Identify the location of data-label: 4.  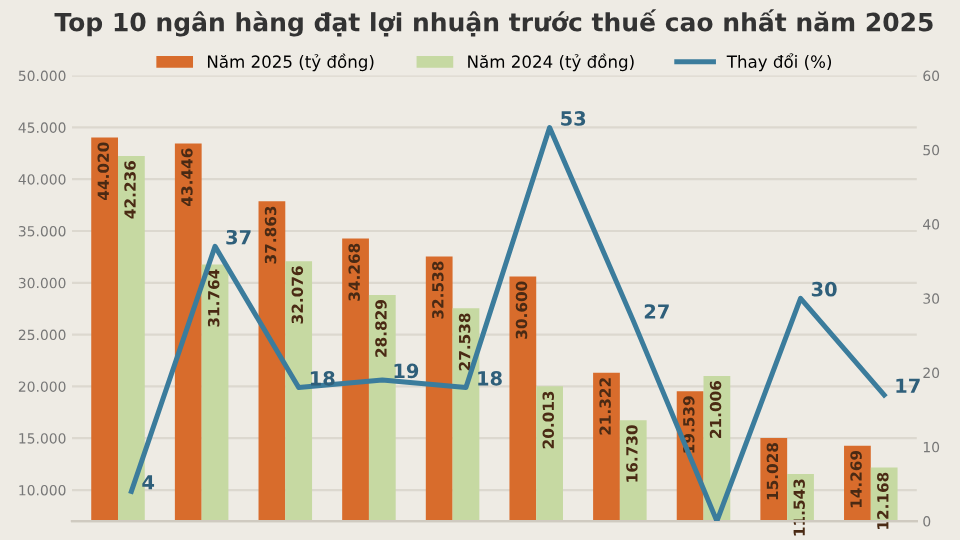
(148, 482).